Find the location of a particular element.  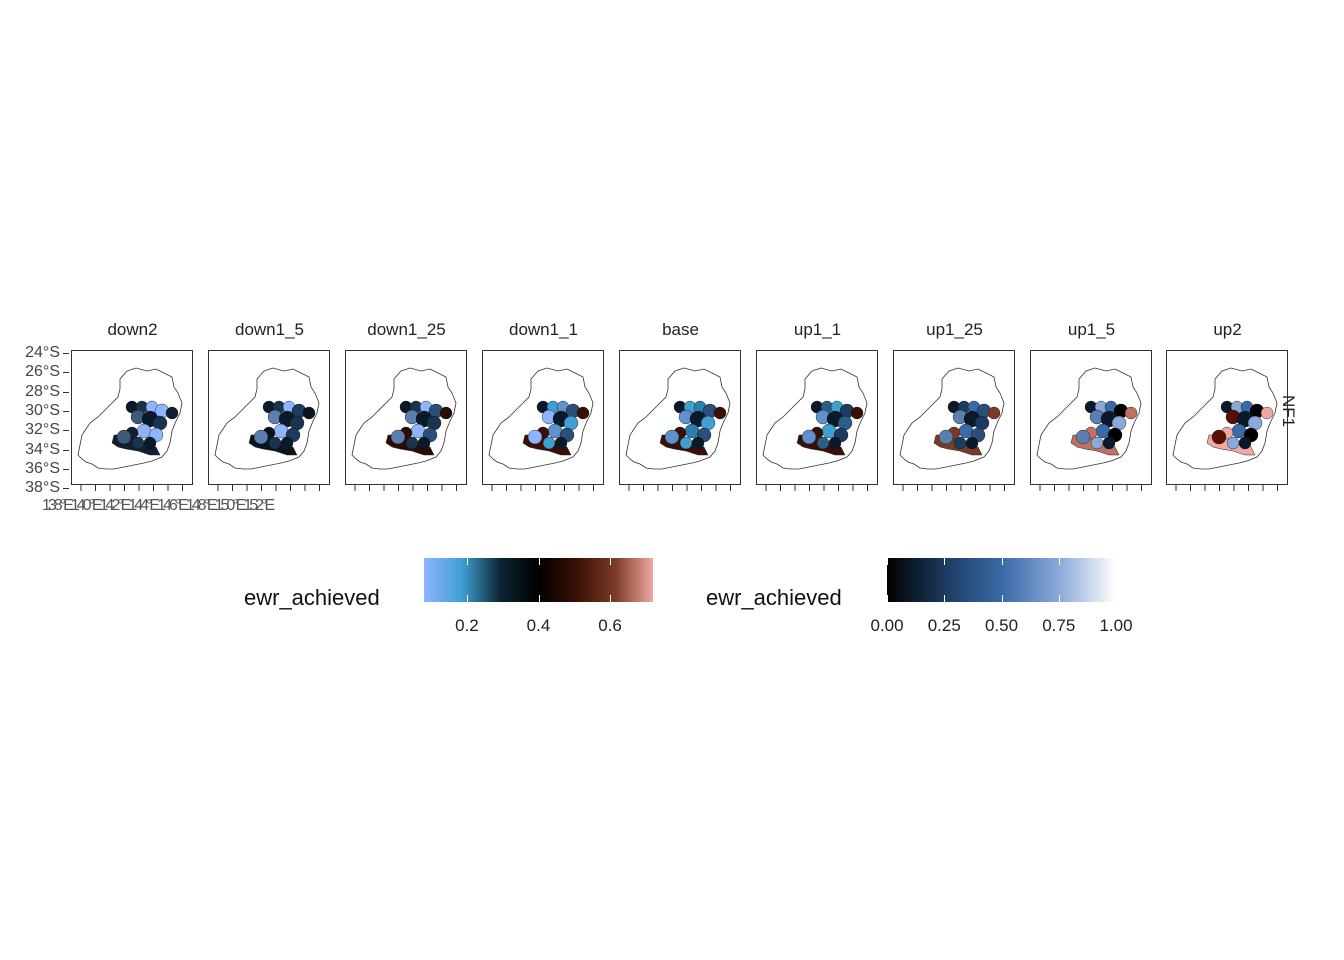

y-axis-tick-label: 32°S is located at coordinates (42, 430).